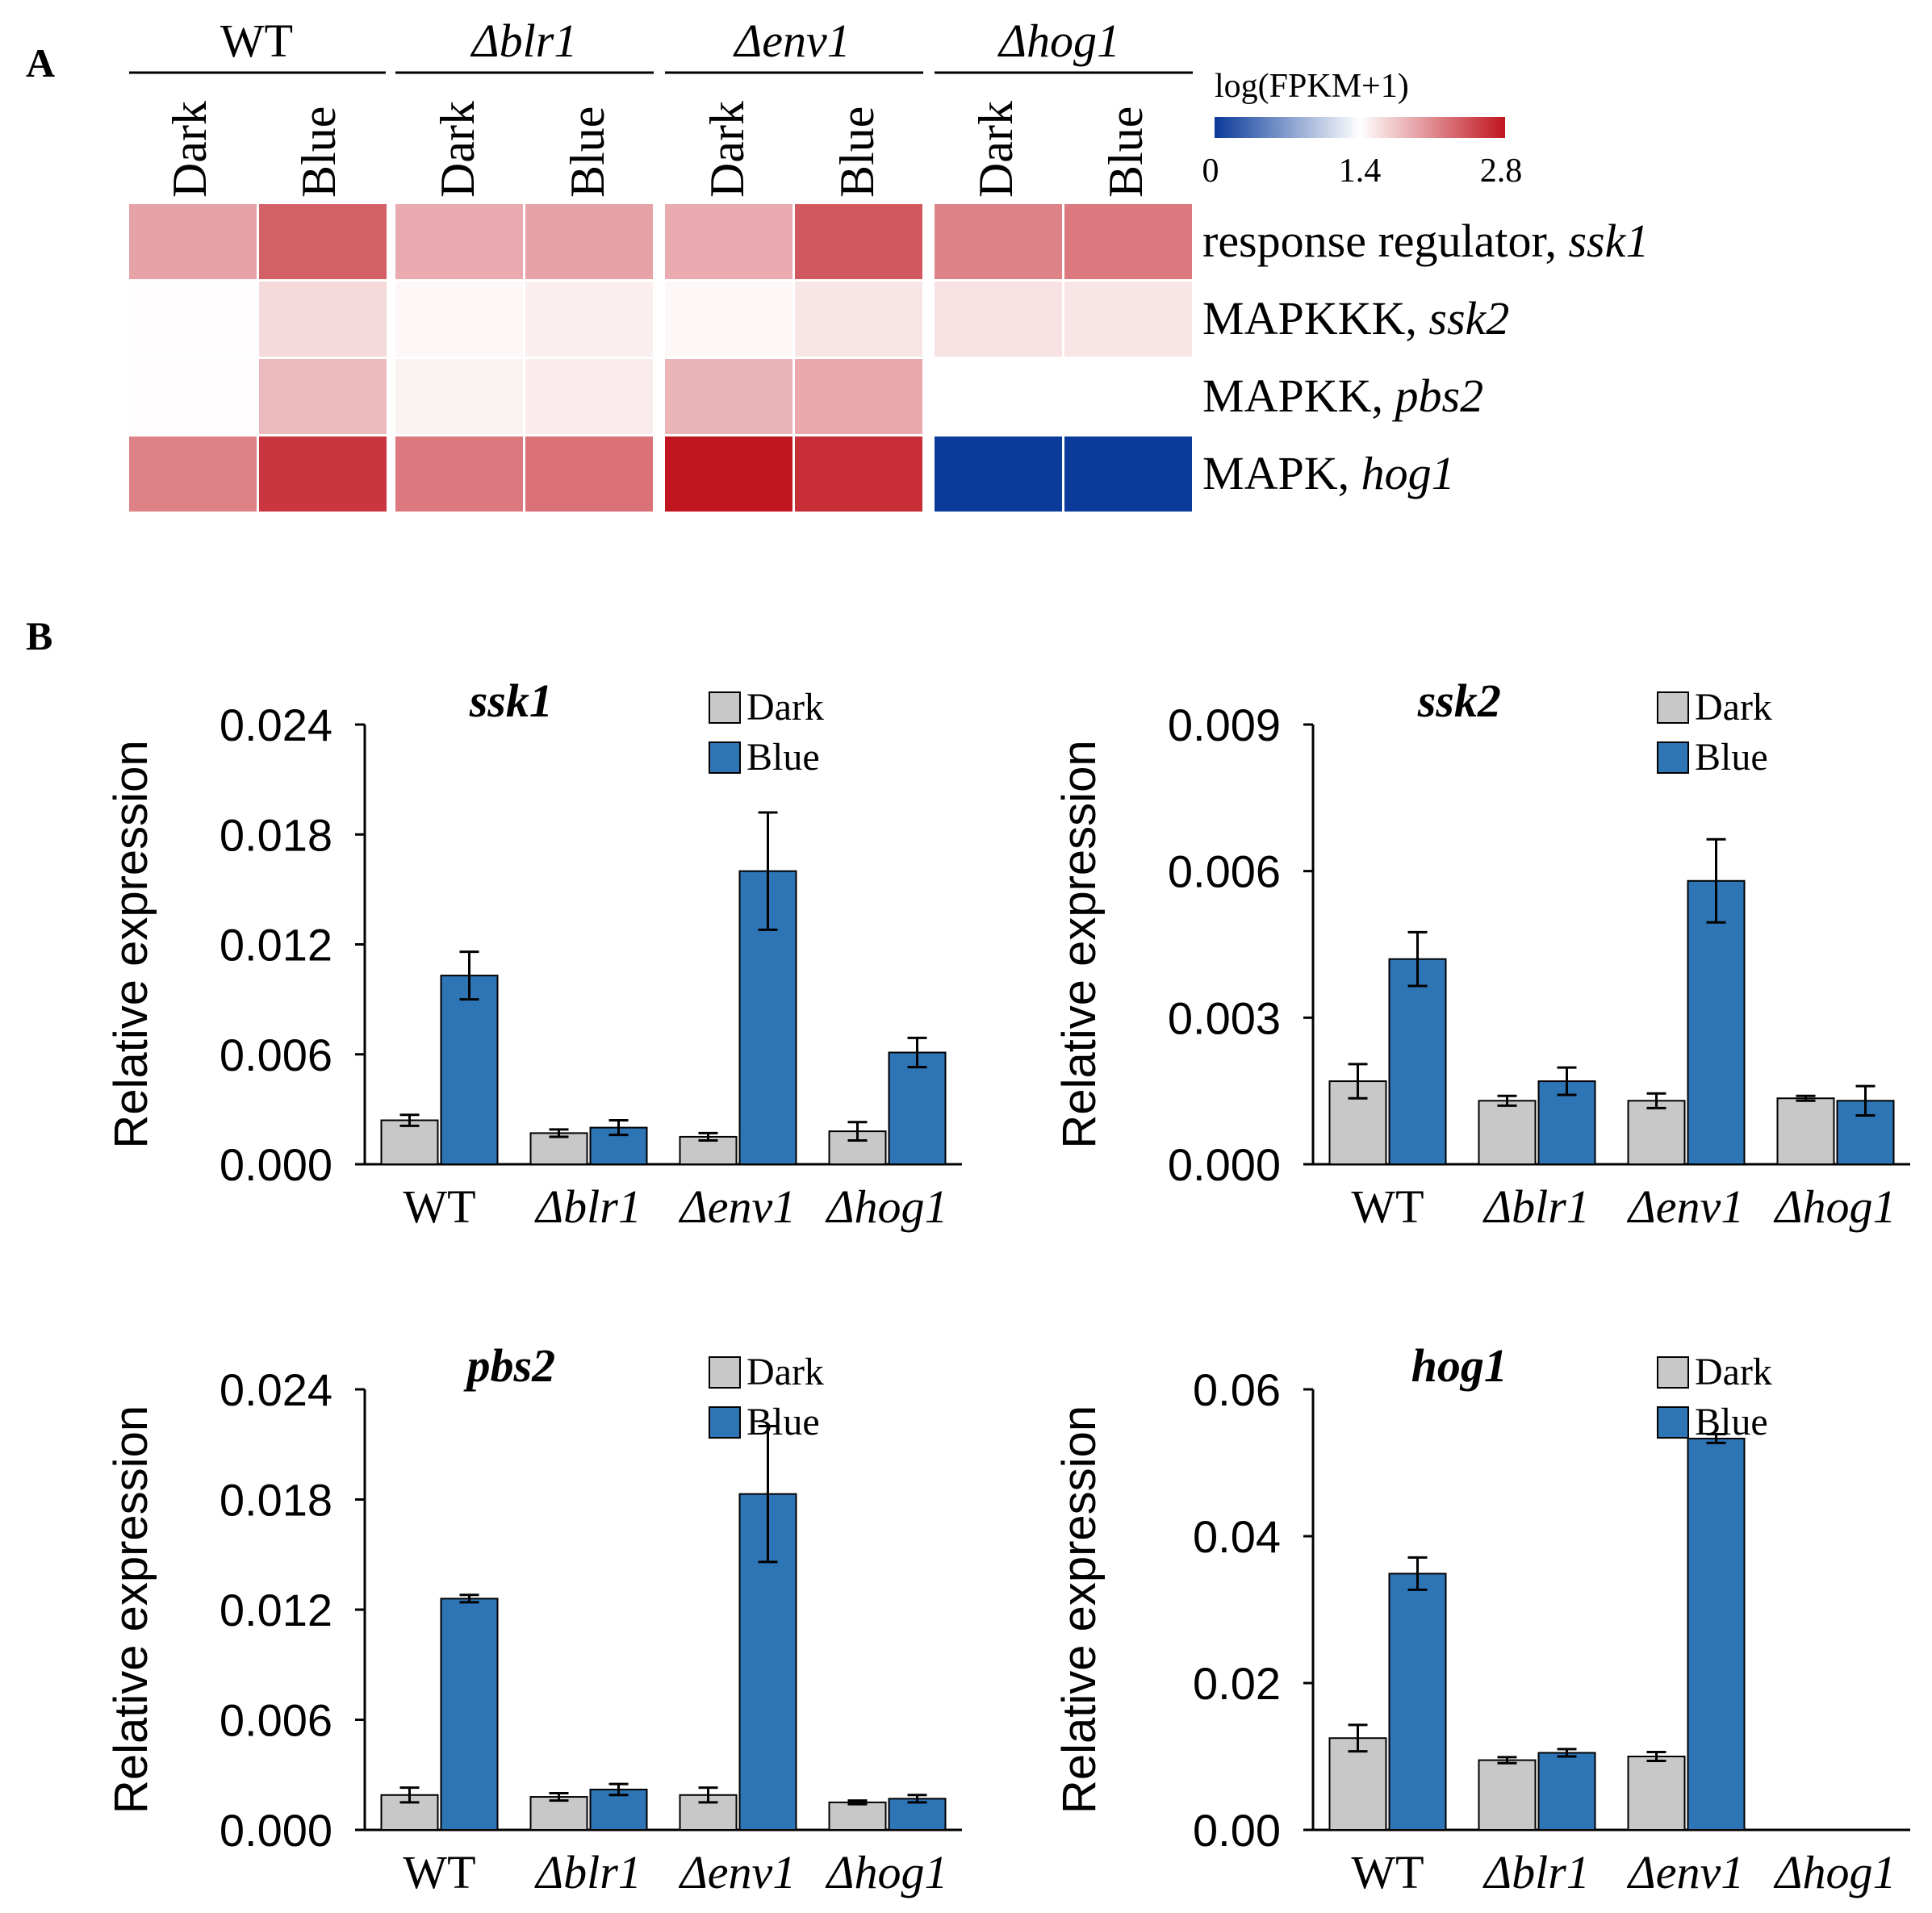 The height and width of the screenshot is (1913, 1932). Describe the element at coordinates (660, 358) in the screenshot. I see `heatmap-cells` at that location.